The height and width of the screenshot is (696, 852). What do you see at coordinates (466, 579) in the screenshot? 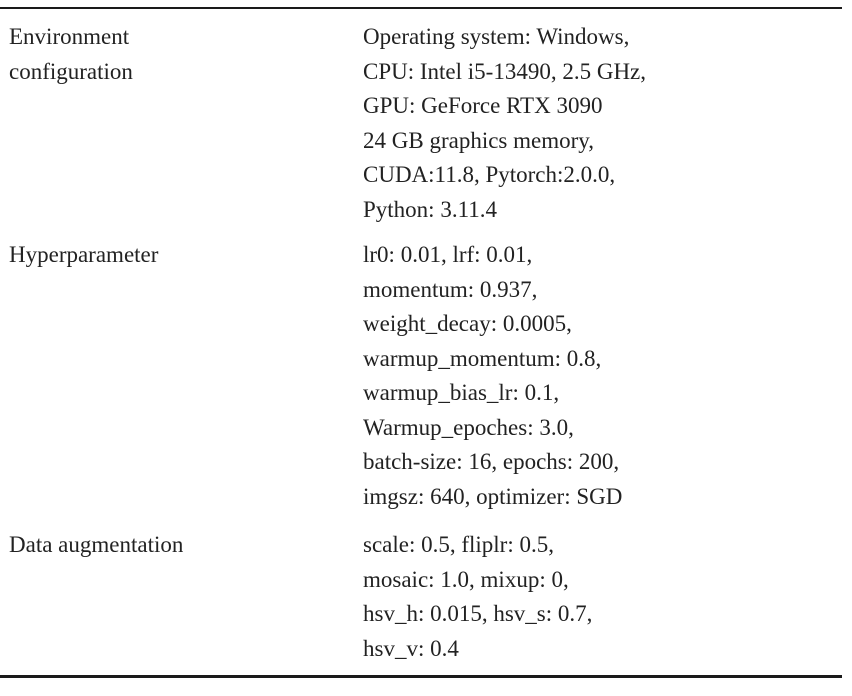
I see `row-value-line: mosaic: 1.0, mixup: 0,` at bounding box center [466, 579].